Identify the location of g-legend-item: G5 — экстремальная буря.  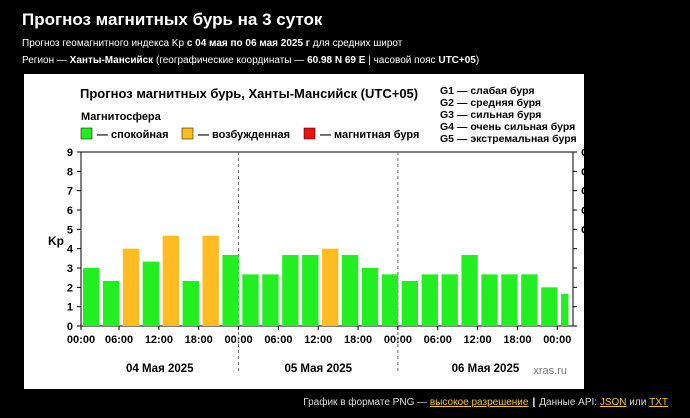
(508, 139).